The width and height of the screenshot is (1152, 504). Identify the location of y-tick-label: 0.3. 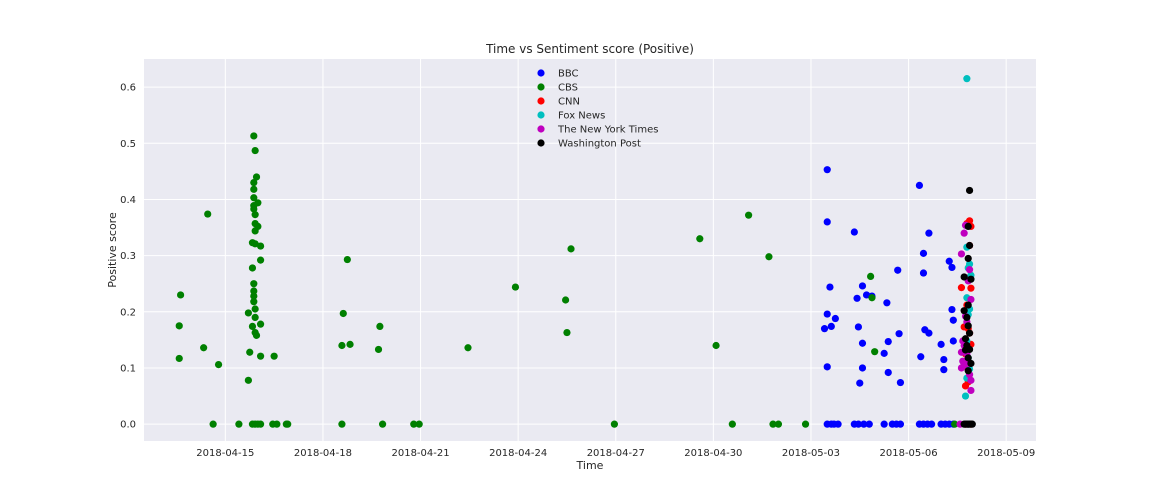
(128, 256).